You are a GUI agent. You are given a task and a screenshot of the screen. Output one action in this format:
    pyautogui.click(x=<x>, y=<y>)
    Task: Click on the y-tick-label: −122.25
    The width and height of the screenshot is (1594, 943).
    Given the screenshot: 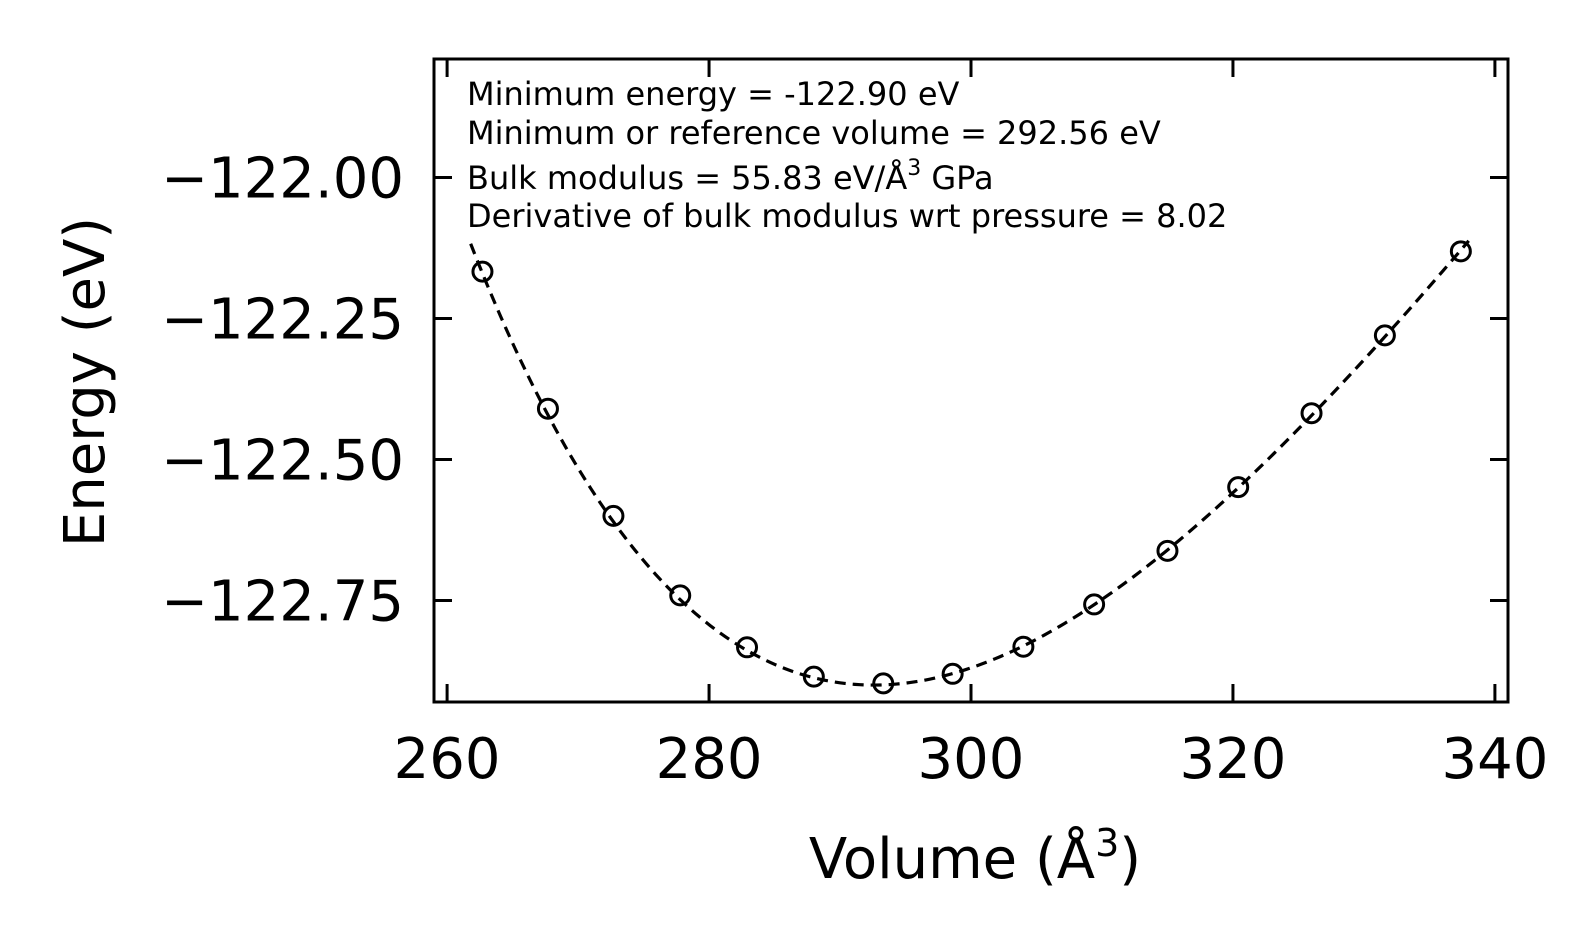 What is the action you would take?
    pyautogui.click(x=282, y=319)
    